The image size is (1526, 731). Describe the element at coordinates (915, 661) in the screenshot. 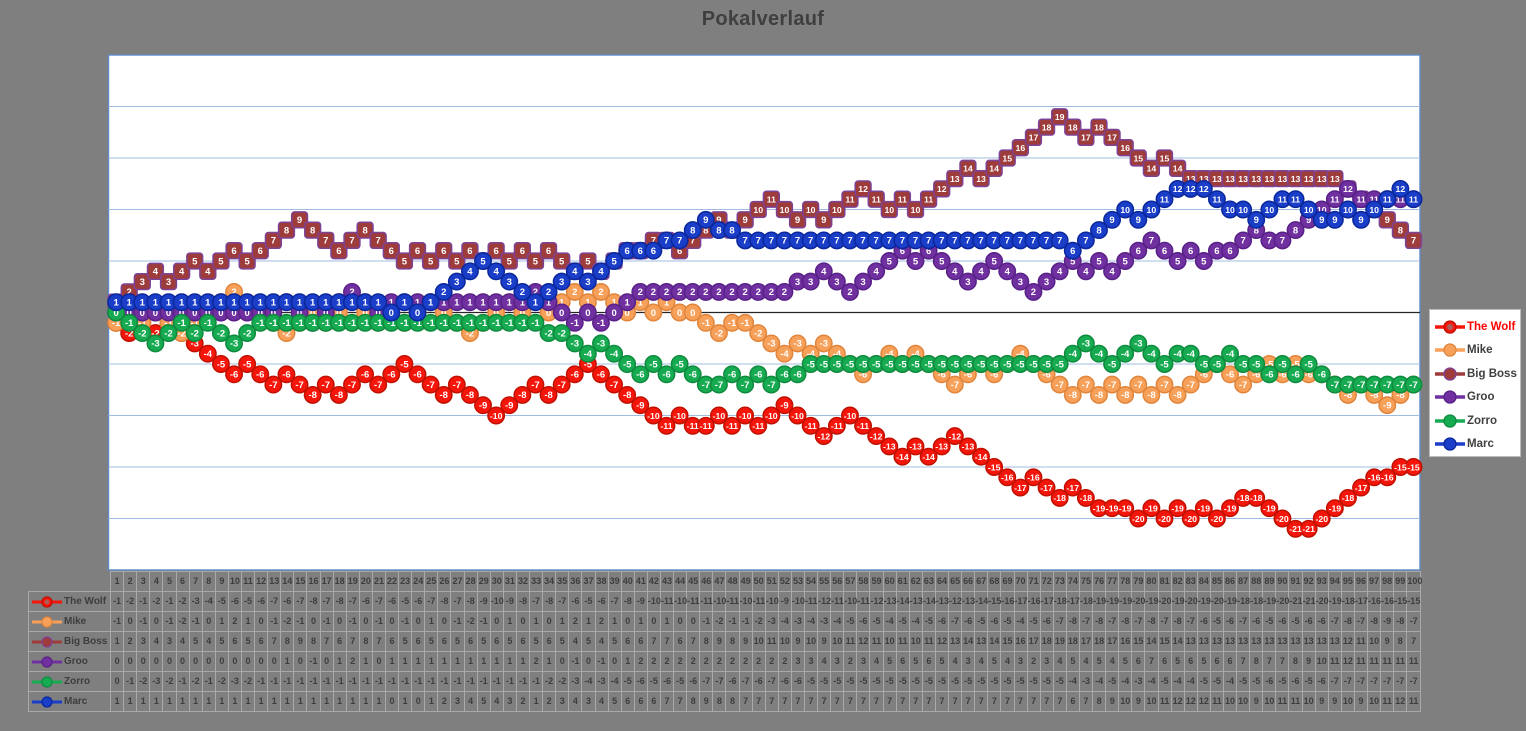

I see `table-value-cell: 5` at that location.